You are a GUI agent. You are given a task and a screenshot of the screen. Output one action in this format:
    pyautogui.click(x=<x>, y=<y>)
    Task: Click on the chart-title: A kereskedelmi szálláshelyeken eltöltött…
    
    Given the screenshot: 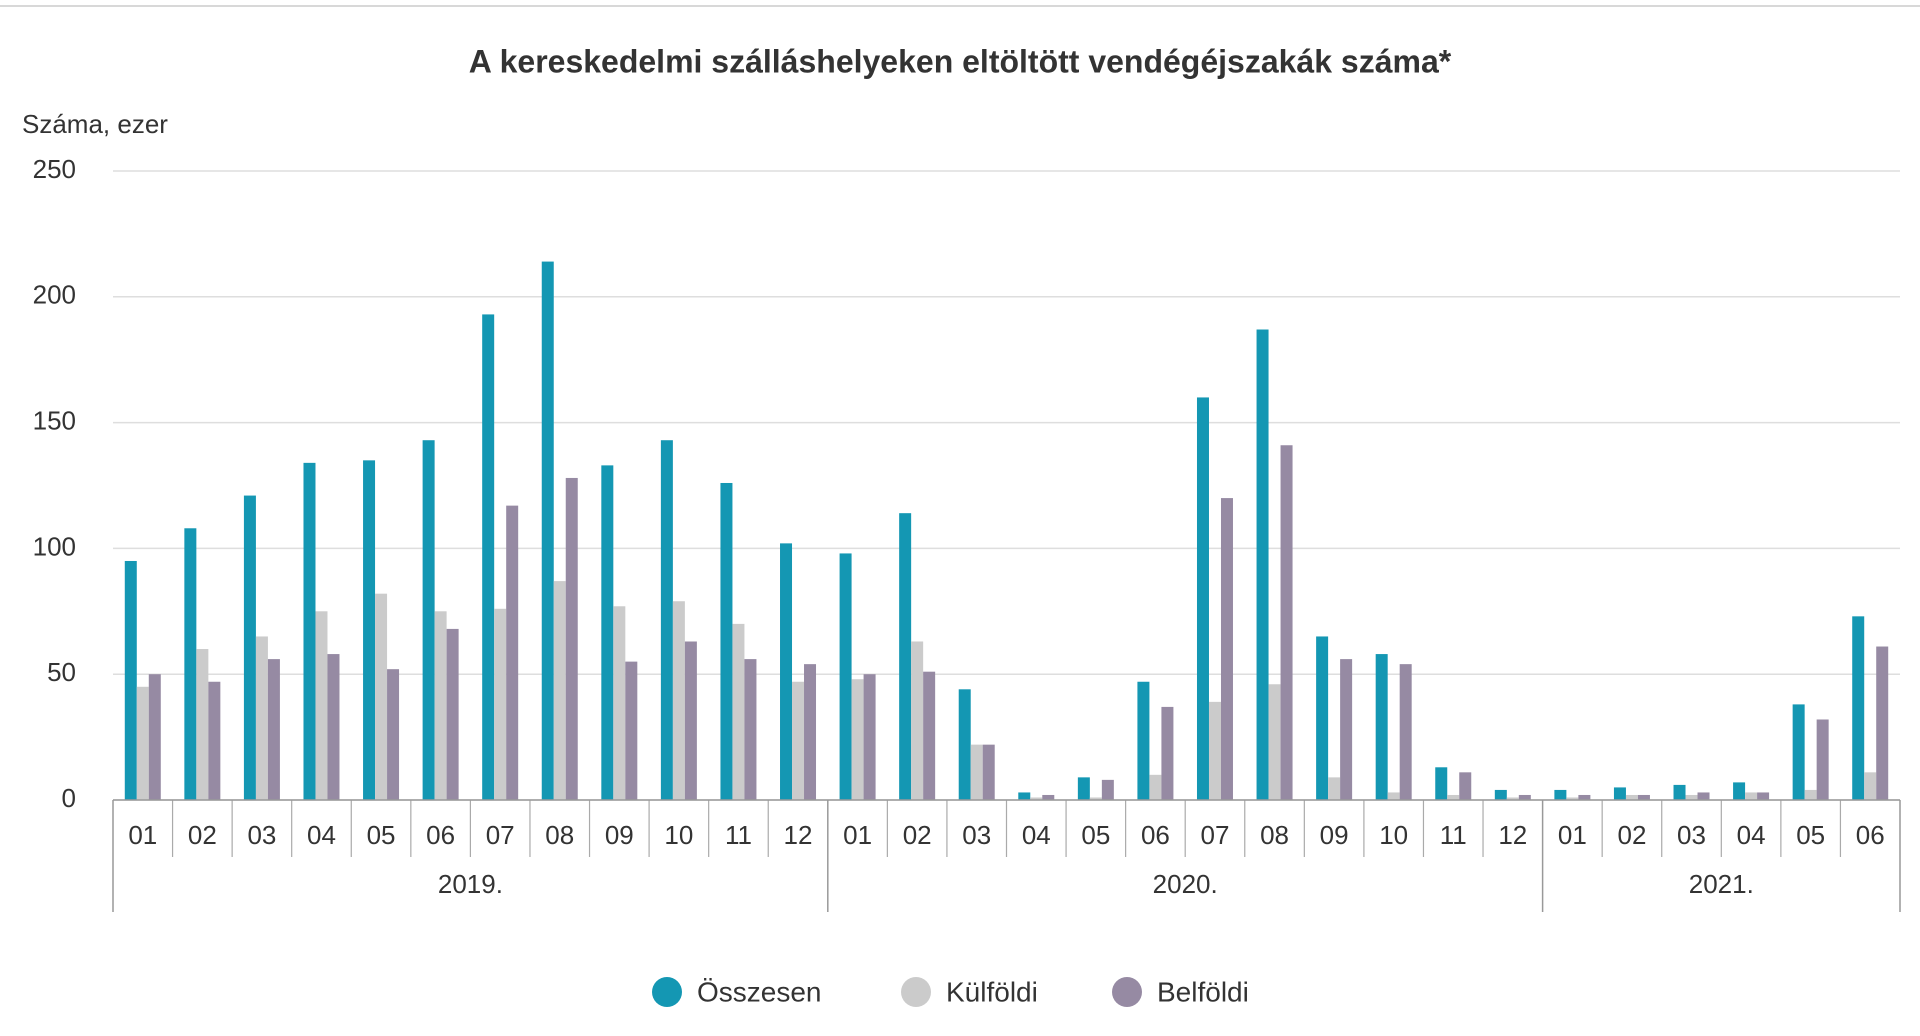 What is the action you would take?
    pyautogui.click(x=960, y=61)
    